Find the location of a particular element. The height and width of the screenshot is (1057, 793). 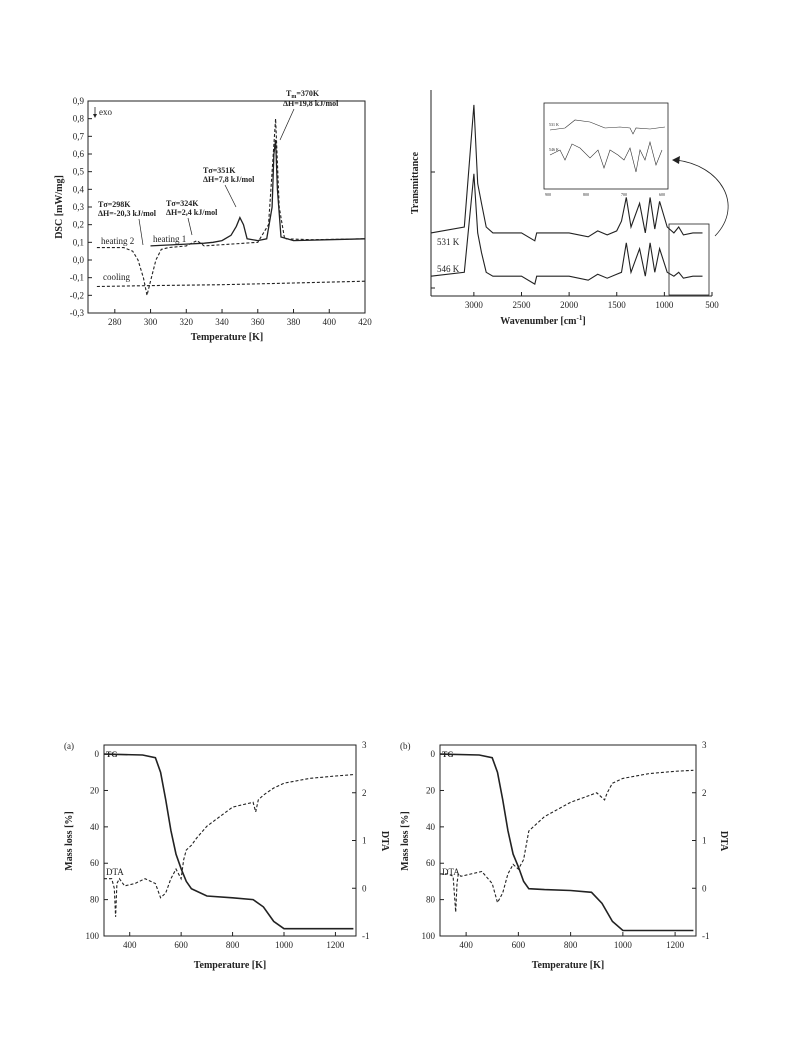

tga-x-axis-label: Temperature [K] is located at coordinates (230, 965).